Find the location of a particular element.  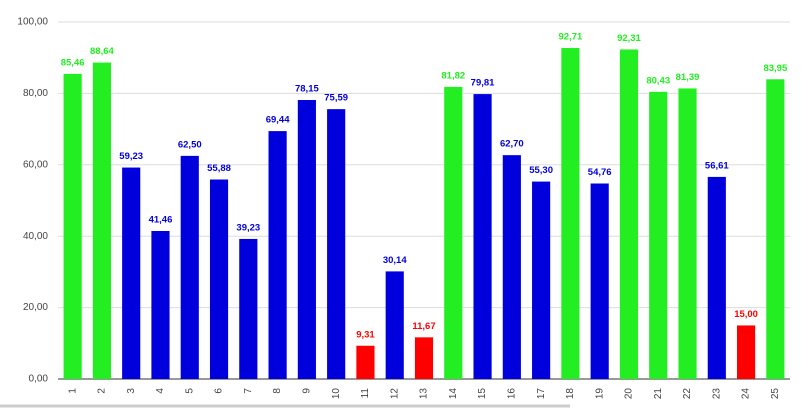

value-label: 55,88 is located at coordinates (219, 168).